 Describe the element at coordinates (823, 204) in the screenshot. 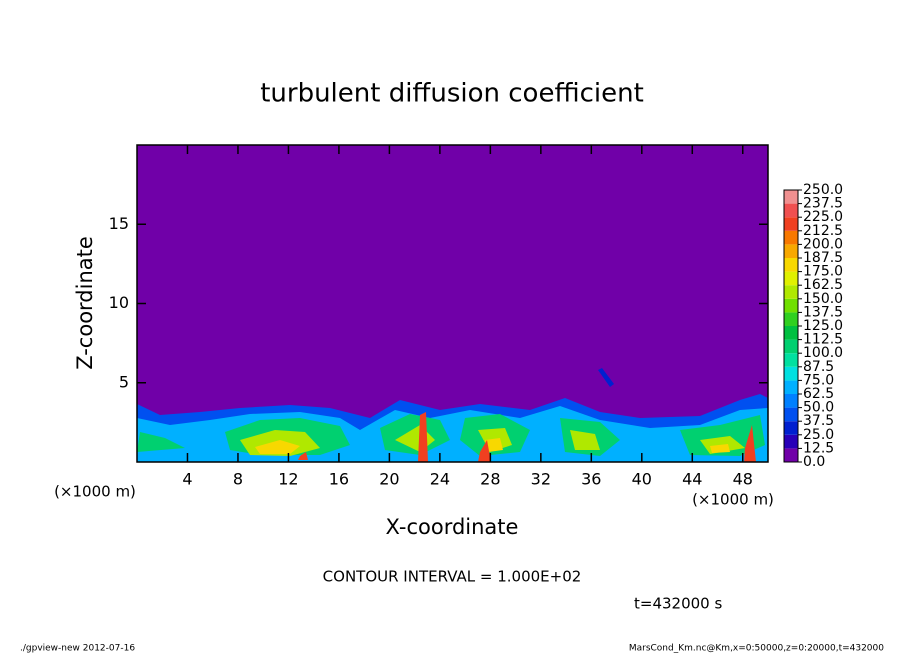

I see `colorbar-label: 237.5` at that location.